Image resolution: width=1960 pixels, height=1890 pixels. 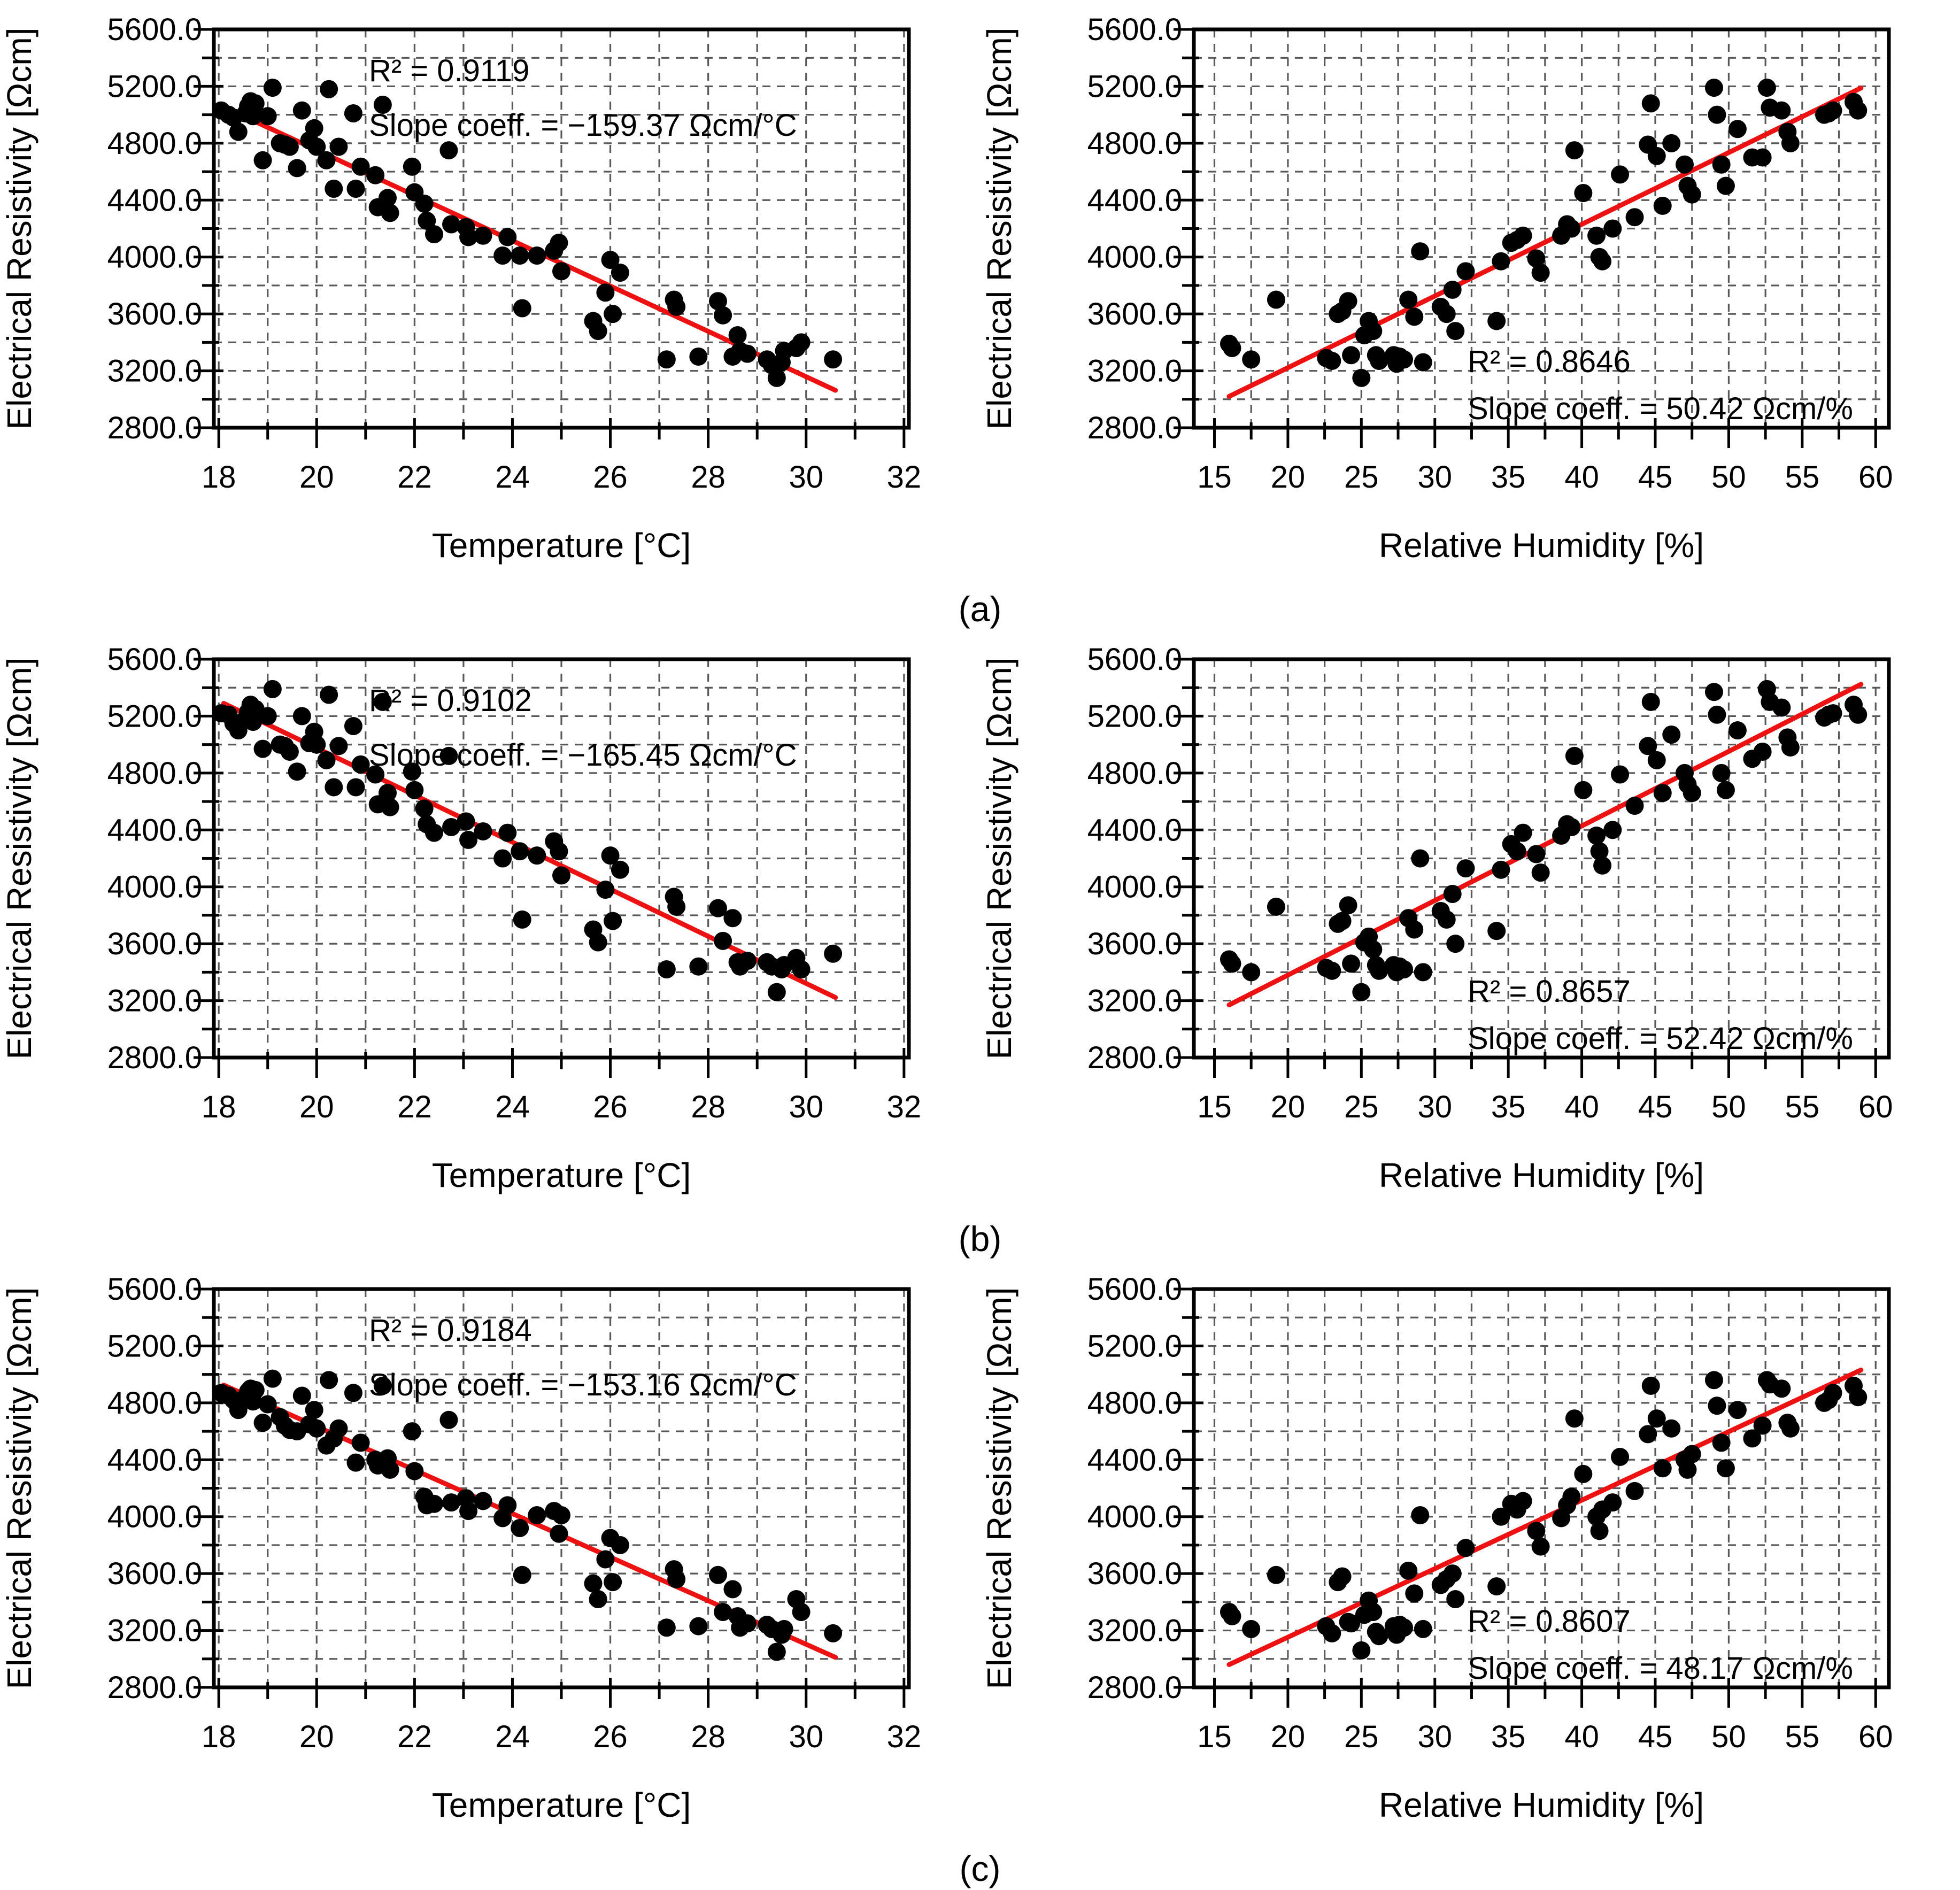 What do you see at coordinates (583, 98) in the screenshot?
I see `annotation: R² = 0.9119 Slope coeff. = −159.37 Ωcm/°C` at bounding box center [583, 98].